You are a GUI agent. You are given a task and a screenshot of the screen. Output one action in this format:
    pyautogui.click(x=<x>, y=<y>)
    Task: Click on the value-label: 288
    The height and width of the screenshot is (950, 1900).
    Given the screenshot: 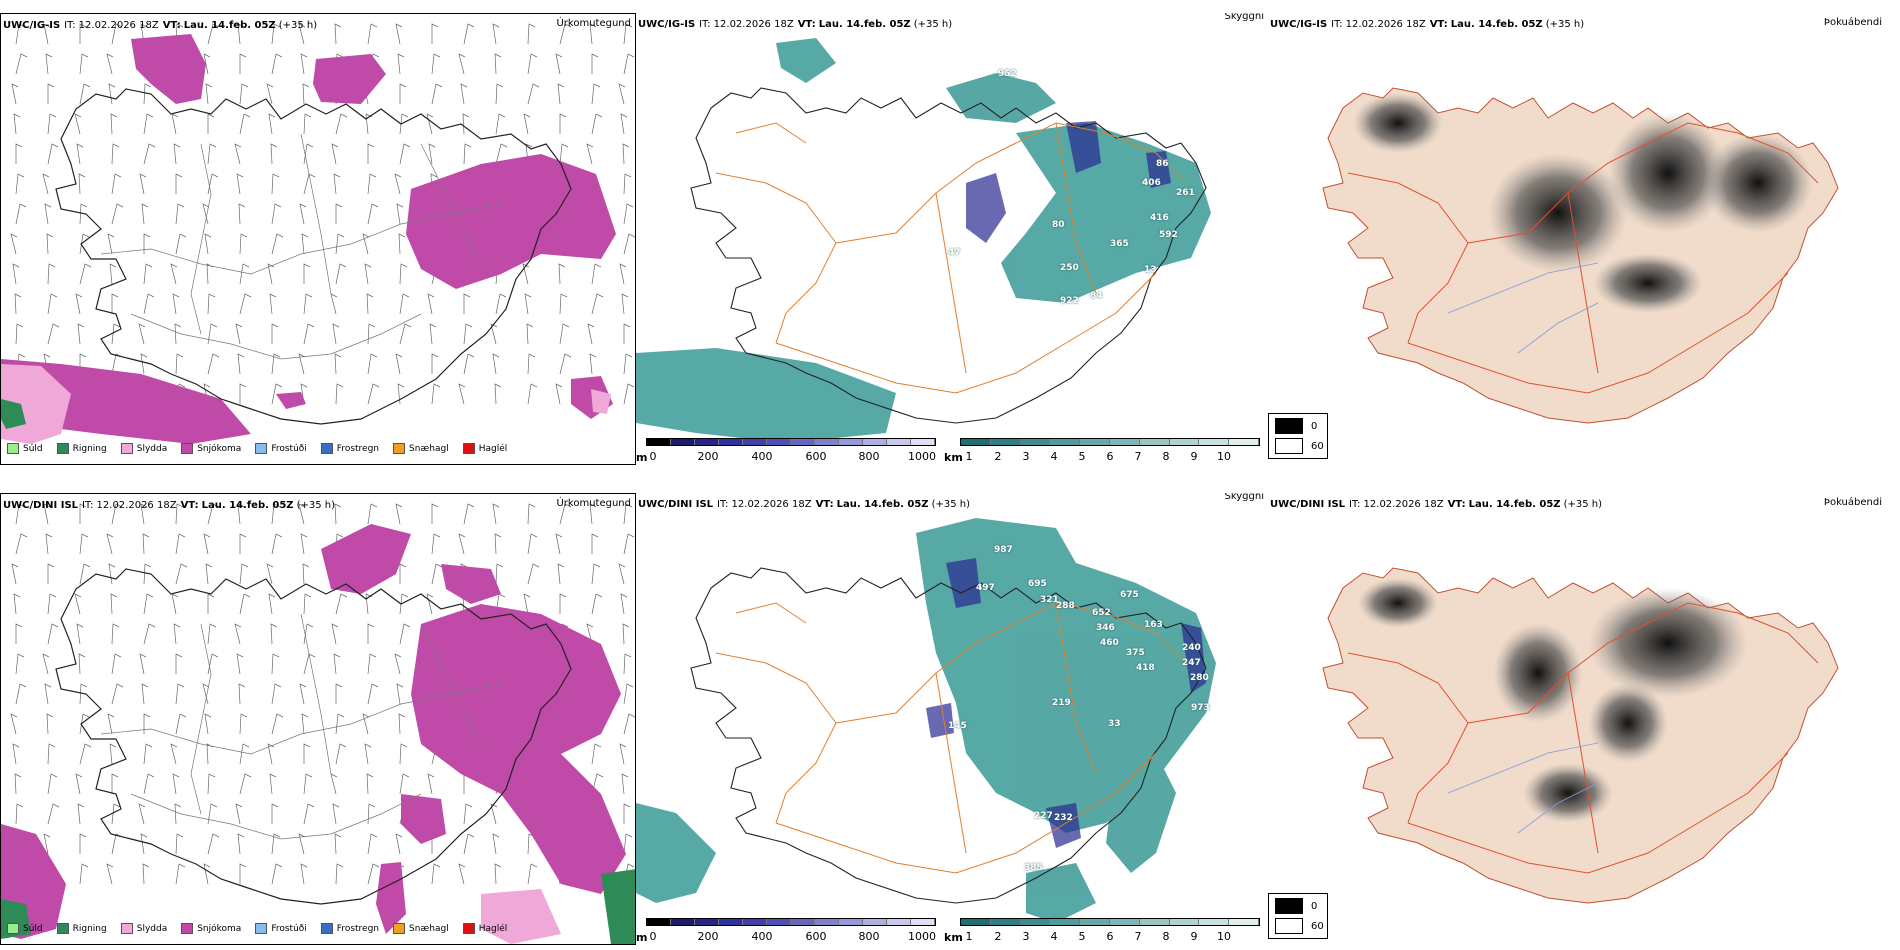 What is the action you would take?
    pyautogui.click(x=1065, y=606)
    